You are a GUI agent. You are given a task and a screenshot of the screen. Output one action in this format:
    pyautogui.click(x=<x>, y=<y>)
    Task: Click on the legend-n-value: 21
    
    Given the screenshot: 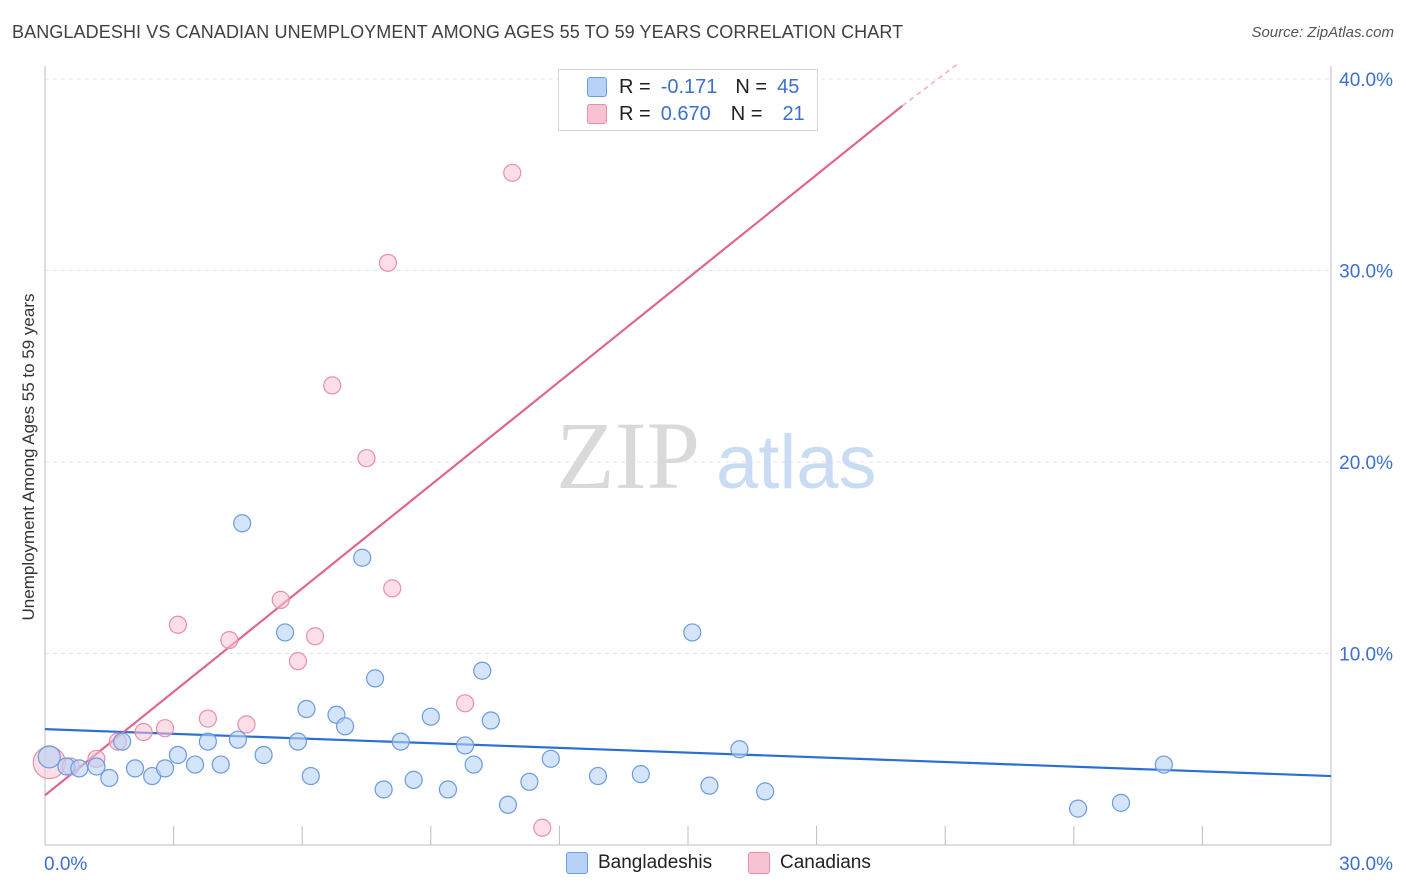 What is the action you would take?
    pyautogui.click(x=793, y=113)
    